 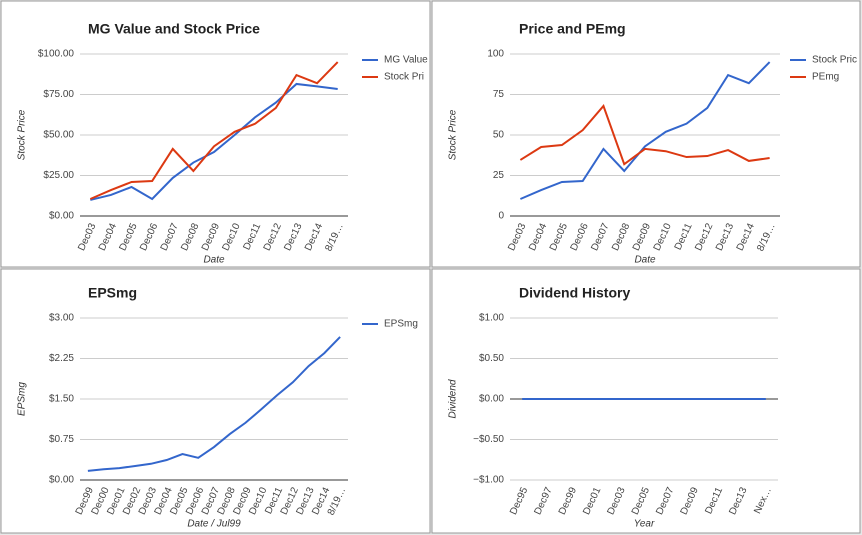 I want to click on y-tick-label: $2.25, so click(x=61, y=358).